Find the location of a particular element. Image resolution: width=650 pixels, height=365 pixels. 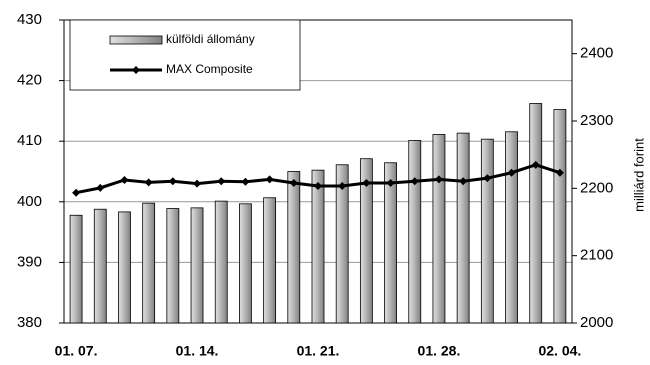

y-tick-label: 410 is located at coordinates (29, 140).